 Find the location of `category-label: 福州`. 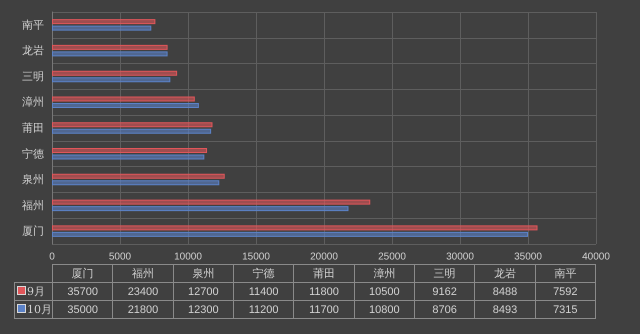

category-label: 福州 is located at coordinates (143, 273).